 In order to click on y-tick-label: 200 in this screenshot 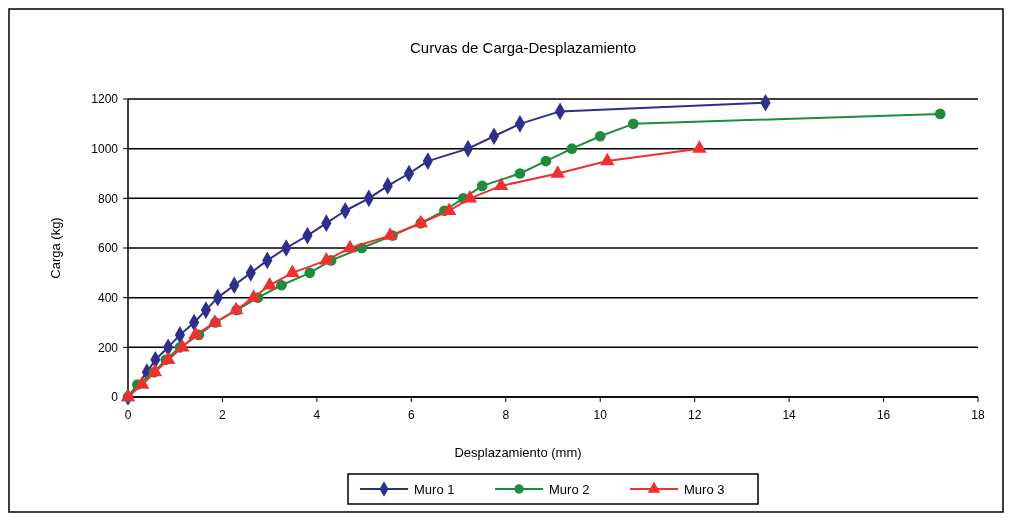, I will do `click(108, 347)`.